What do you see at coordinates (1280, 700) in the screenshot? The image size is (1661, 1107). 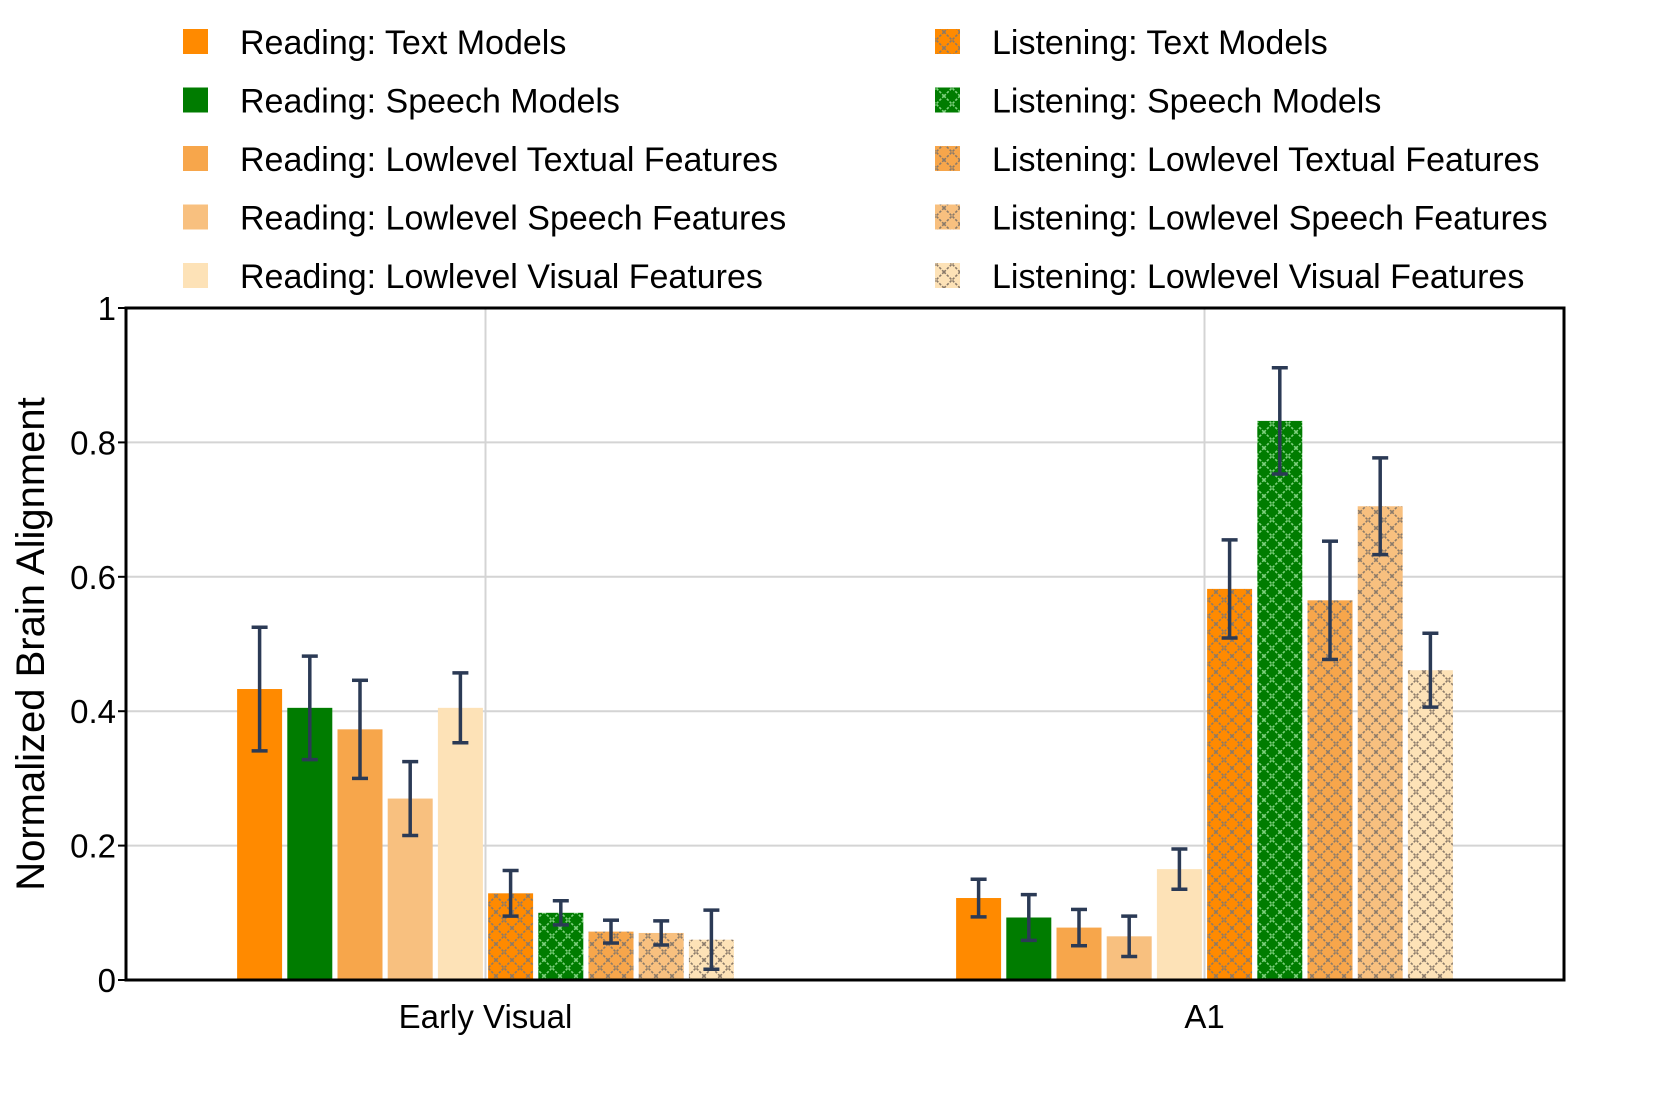 I see `bar-listening-speech-models-a1` at bounding box center [1280, 700].